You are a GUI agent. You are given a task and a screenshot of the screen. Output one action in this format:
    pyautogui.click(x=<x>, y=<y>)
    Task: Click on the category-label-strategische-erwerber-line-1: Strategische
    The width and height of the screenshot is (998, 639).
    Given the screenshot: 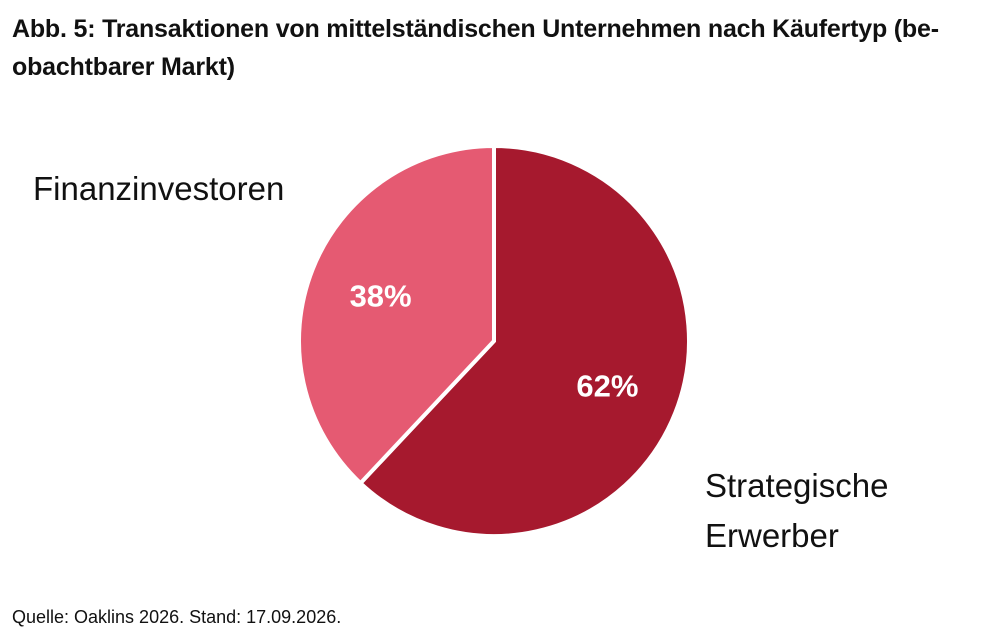 What is the action you would take?
    pyautogui.click(x=797, y=485)
    